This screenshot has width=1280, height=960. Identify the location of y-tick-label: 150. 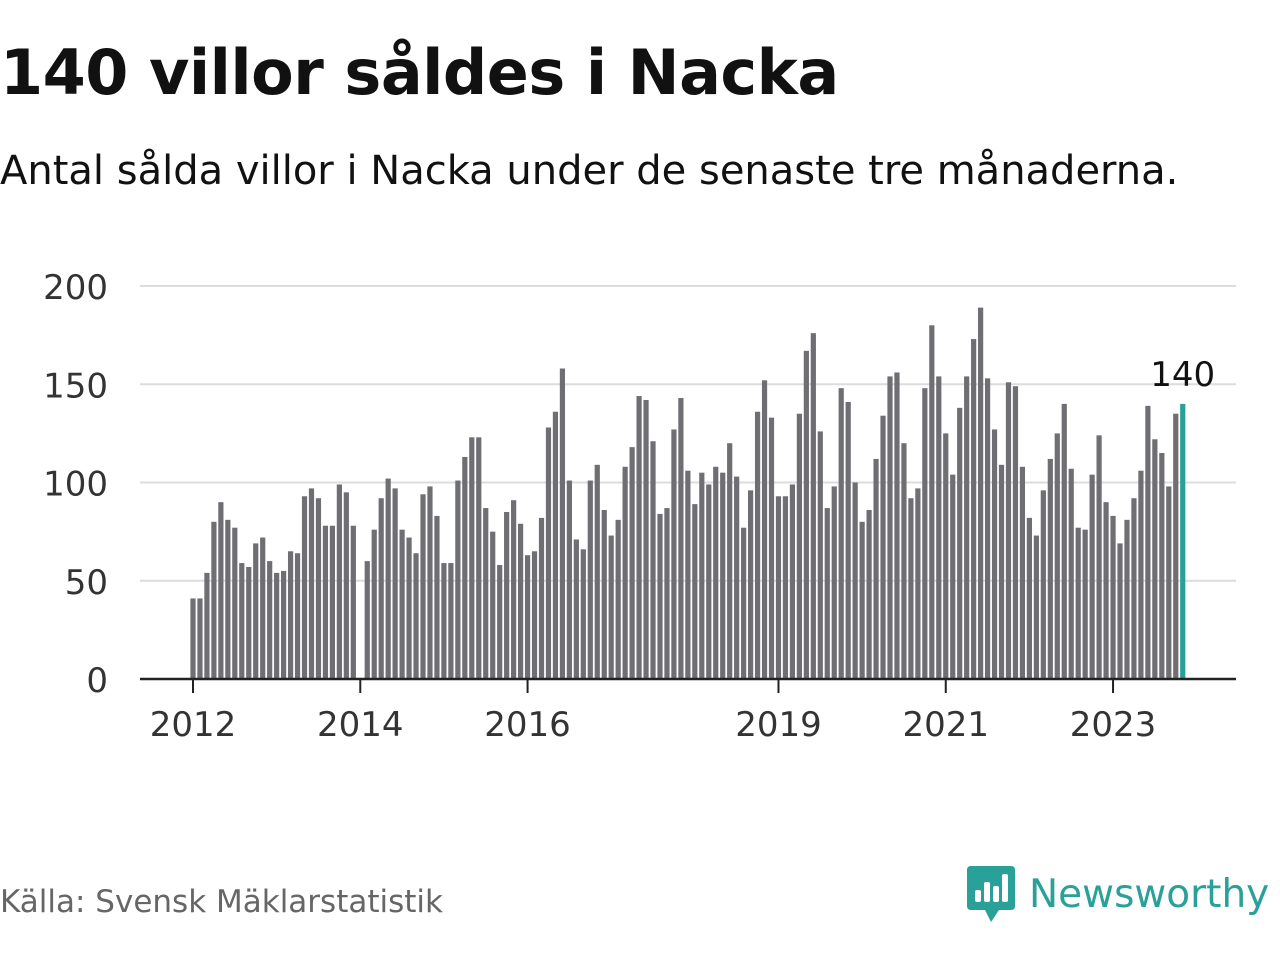
(75, 386).